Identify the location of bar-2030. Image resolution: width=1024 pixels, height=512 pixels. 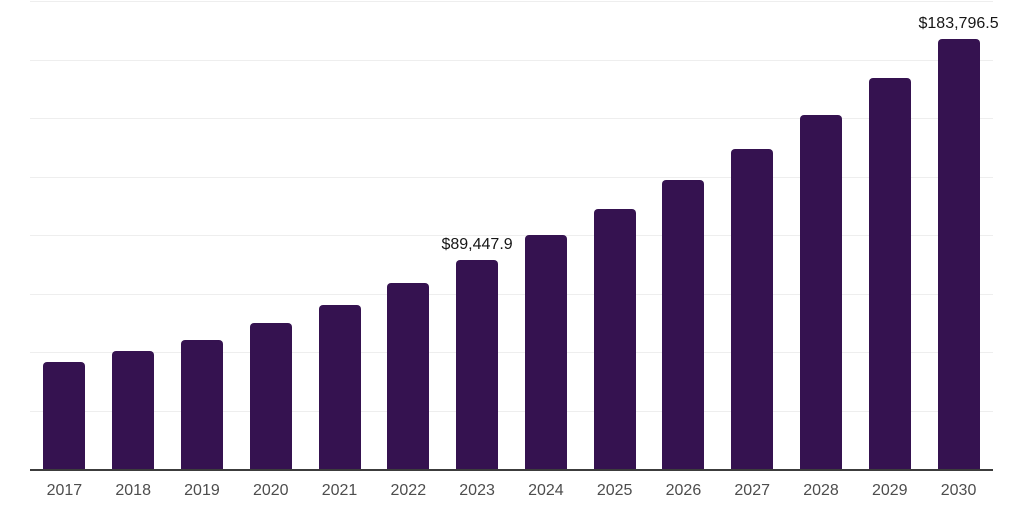
(958, 253).